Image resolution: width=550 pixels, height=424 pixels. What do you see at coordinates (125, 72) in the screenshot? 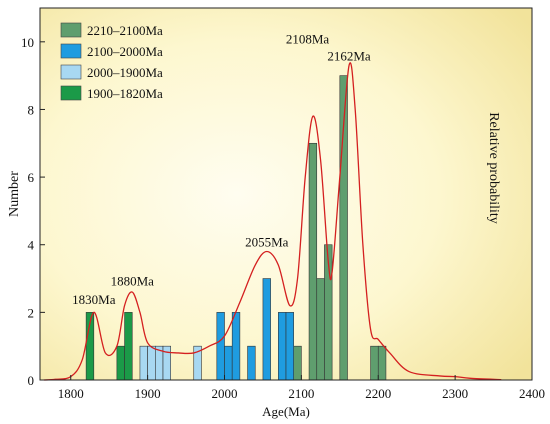
I see `legend-label-2: 2000–1900Ma` at bounding box center [125, 72].